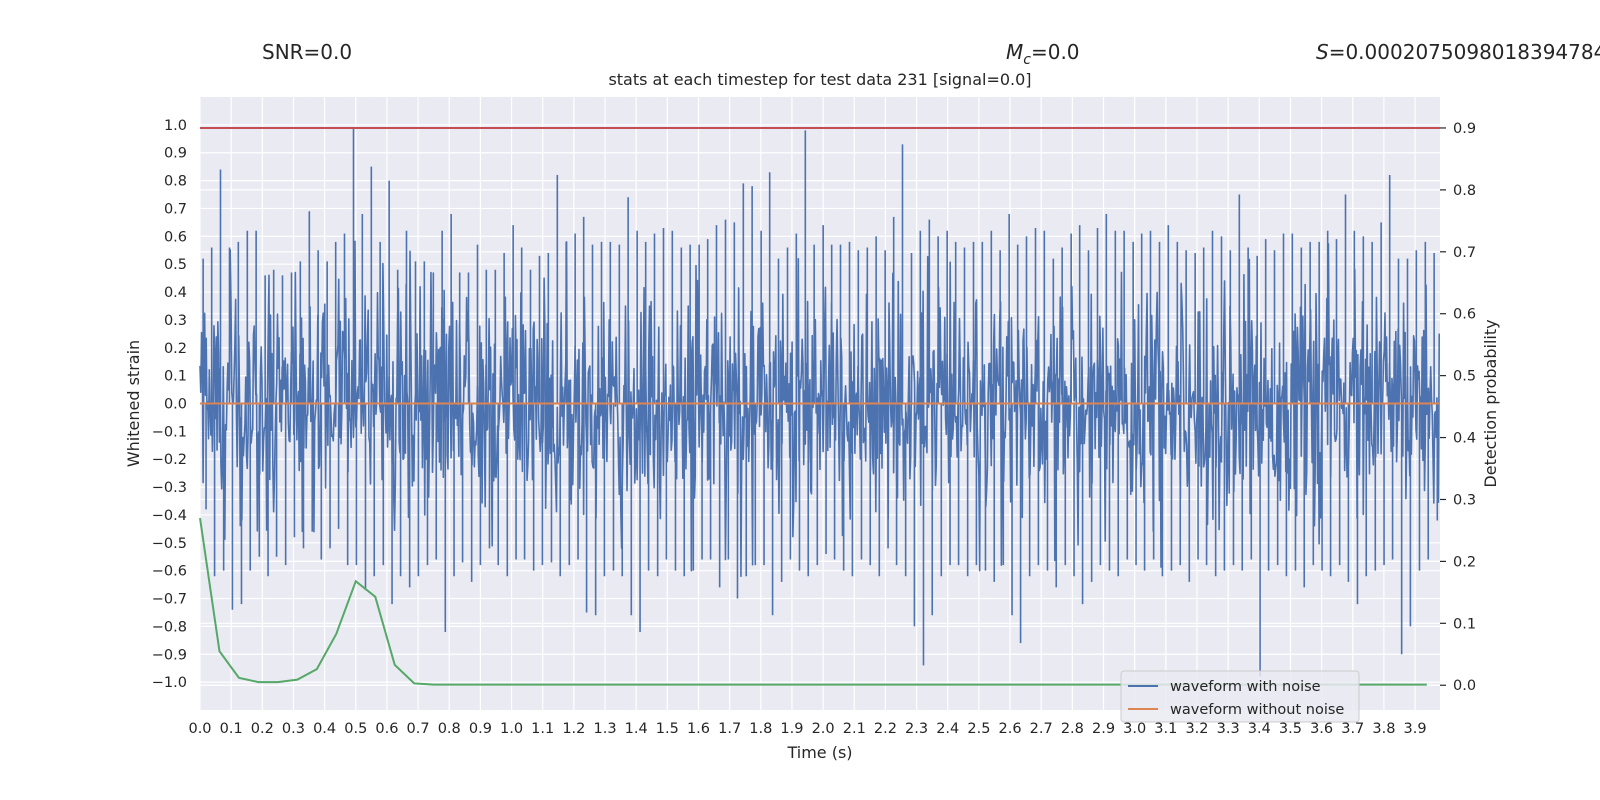 This screenshot has width=1600, height=800. What do you see at coordinates (1464, 52) in the screenshot?
I see `s-value: =0.0002075098018394784` at bounding box center [1464, 52].